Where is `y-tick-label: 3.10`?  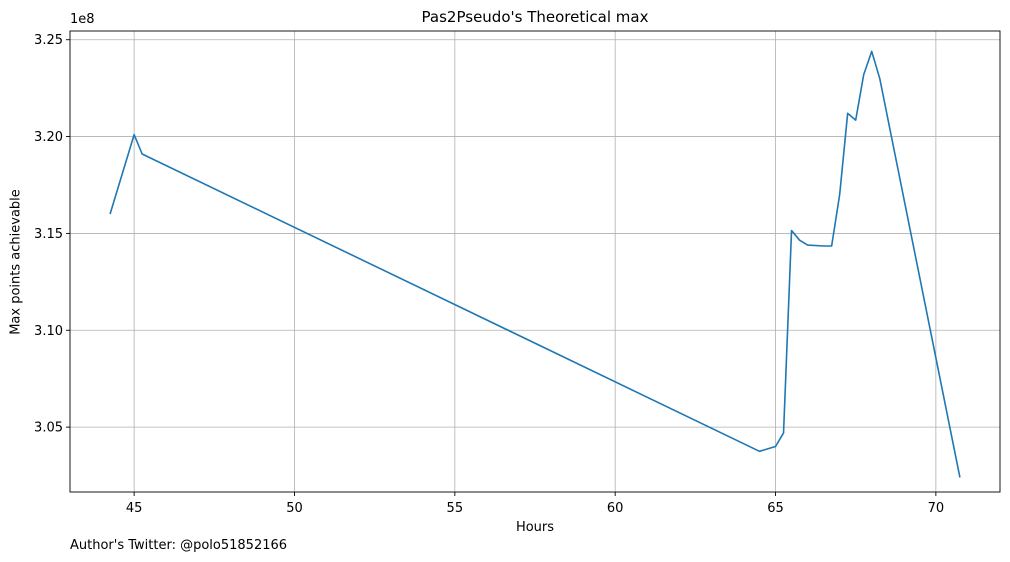 y-tick-label: 3.10 is located at coordinates (48, 331).